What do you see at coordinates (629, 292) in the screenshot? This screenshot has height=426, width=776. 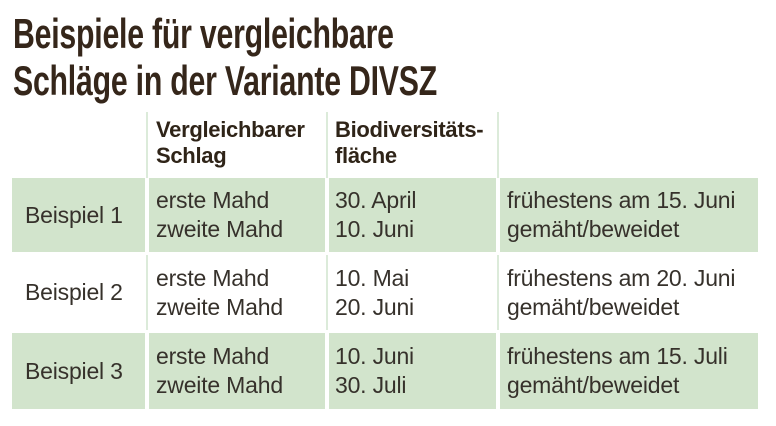 I see `cell-bewirtschaftung: frühestens am 20. Juni gemäht/beweidet` at bounding box center [629, 292].